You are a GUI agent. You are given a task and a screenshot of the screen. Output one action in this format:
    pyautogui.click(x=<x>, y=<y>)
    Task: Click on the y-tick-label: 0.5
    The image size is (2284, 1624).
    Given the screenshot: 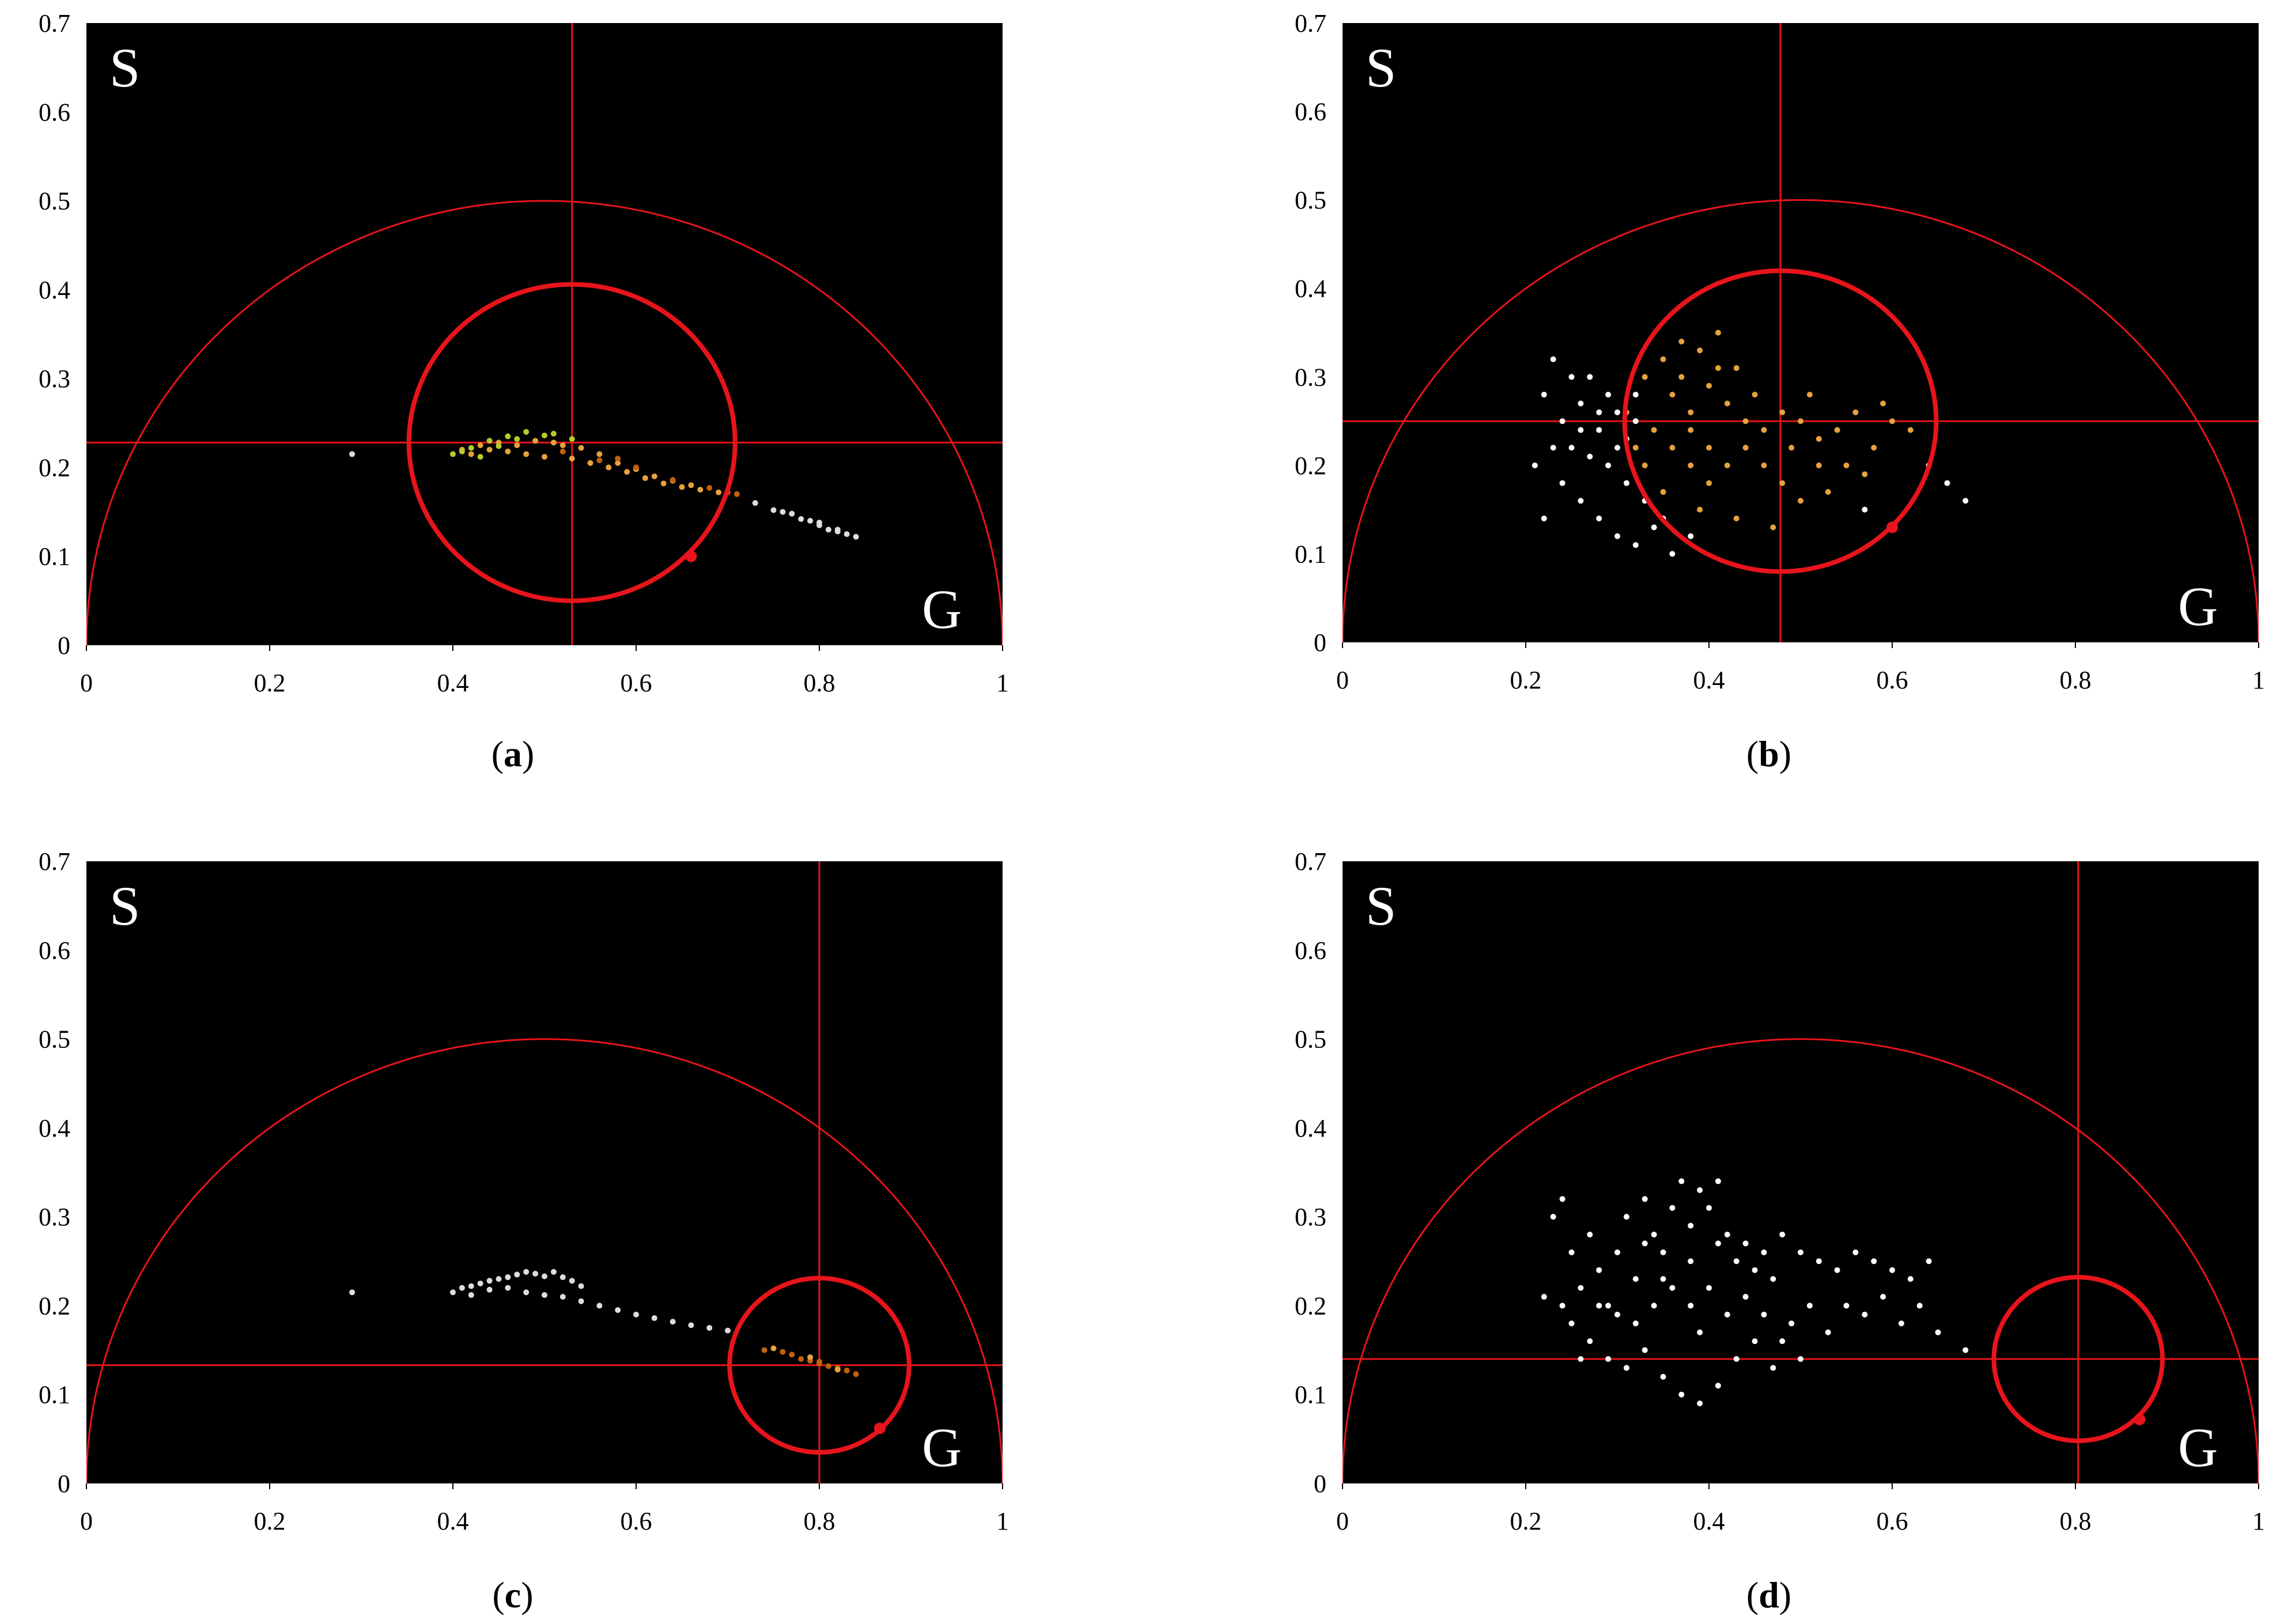 What is the action you would take?
    pyautogui.click(x=54, y=201)
    